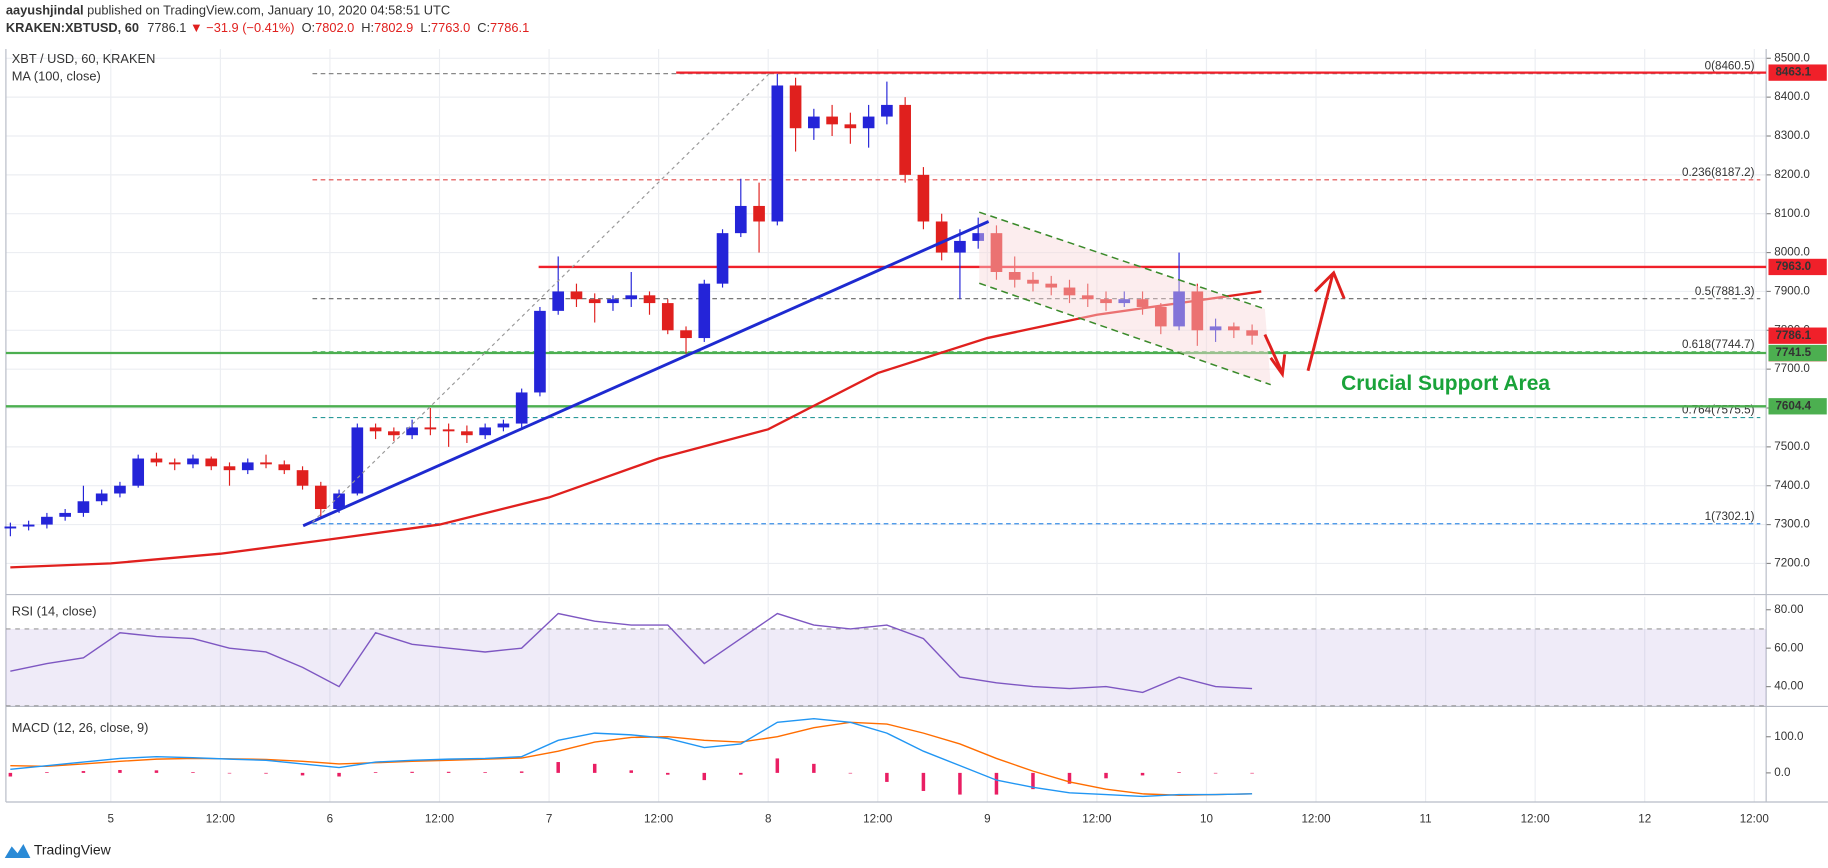 The image size is (1828, 868). What do you see at coordinates (1789, 736) in the screenshot?
I see `macd-tick-label: 100.0` at bounding box center [1789, 736].